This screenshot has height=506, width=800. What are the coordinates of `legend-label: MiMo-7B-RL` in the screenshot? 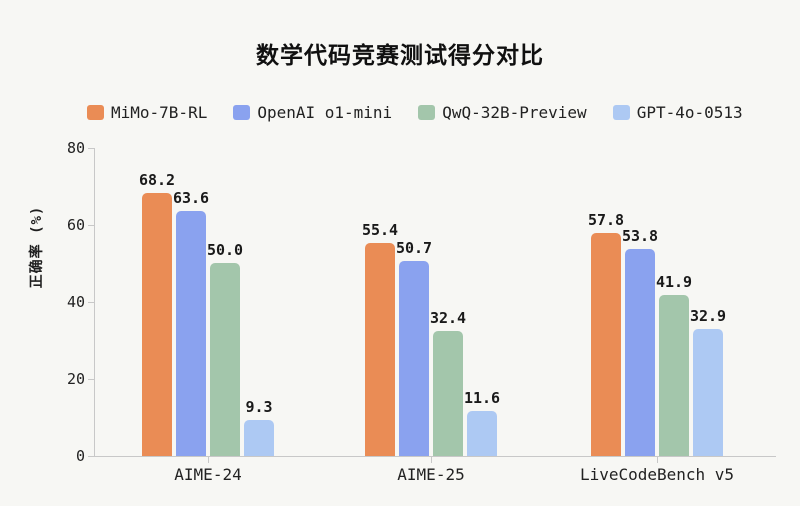 It's located at (159, 112).